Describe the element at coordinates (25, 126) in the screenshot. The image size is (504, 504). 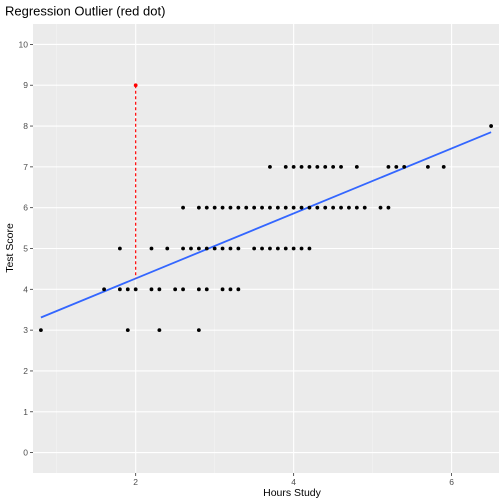
I see `y-tick-label: 8` at that location.